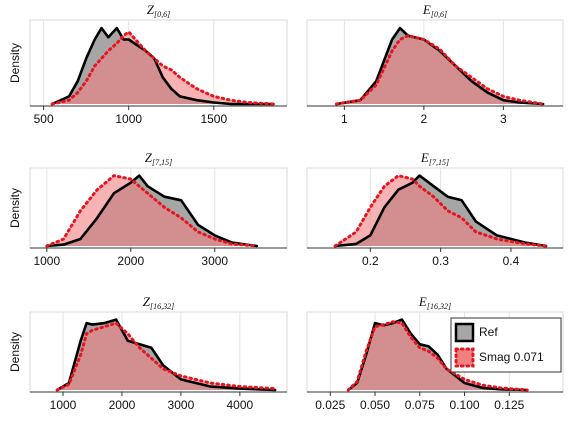 This screenshot has width=573, height=423. I want to click on subplot-title: E[16,32], so click(434, 302).